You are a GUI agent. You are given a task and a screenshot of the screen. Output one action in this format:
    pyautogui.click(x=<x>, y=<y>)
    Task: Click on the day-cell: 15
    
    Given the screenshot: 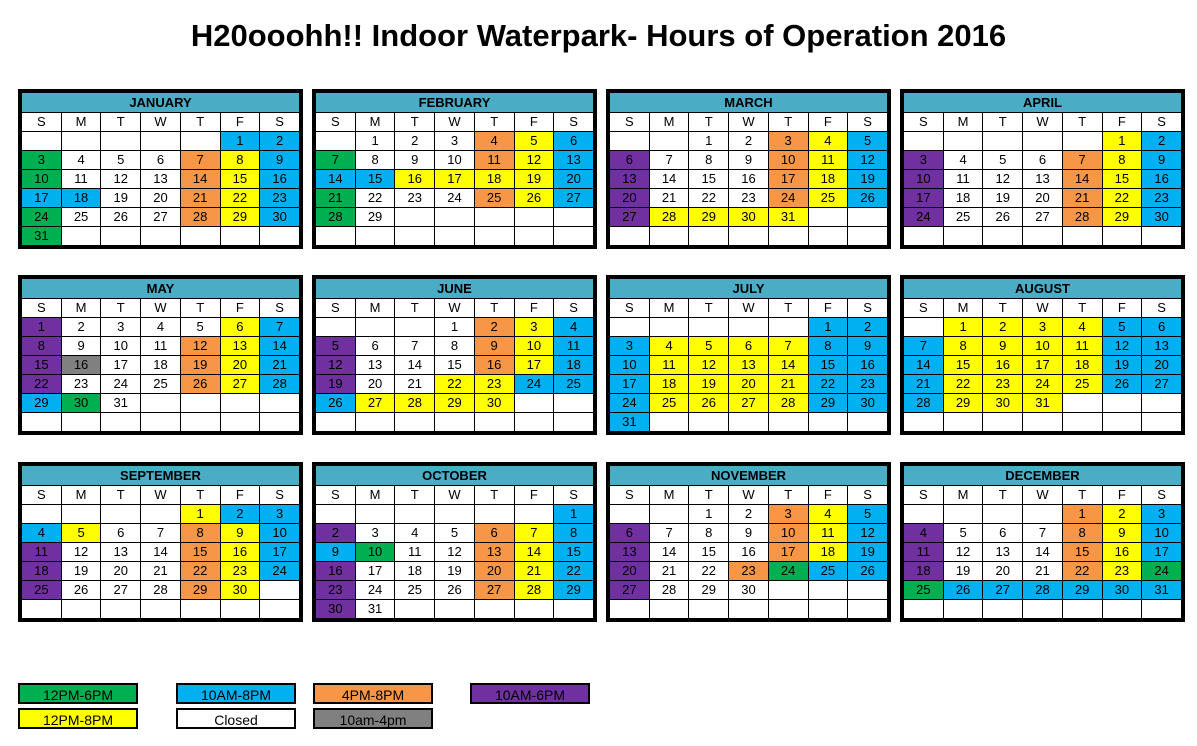 What is the action you would take?
    pyautogui.click(x=240, y=179)
    